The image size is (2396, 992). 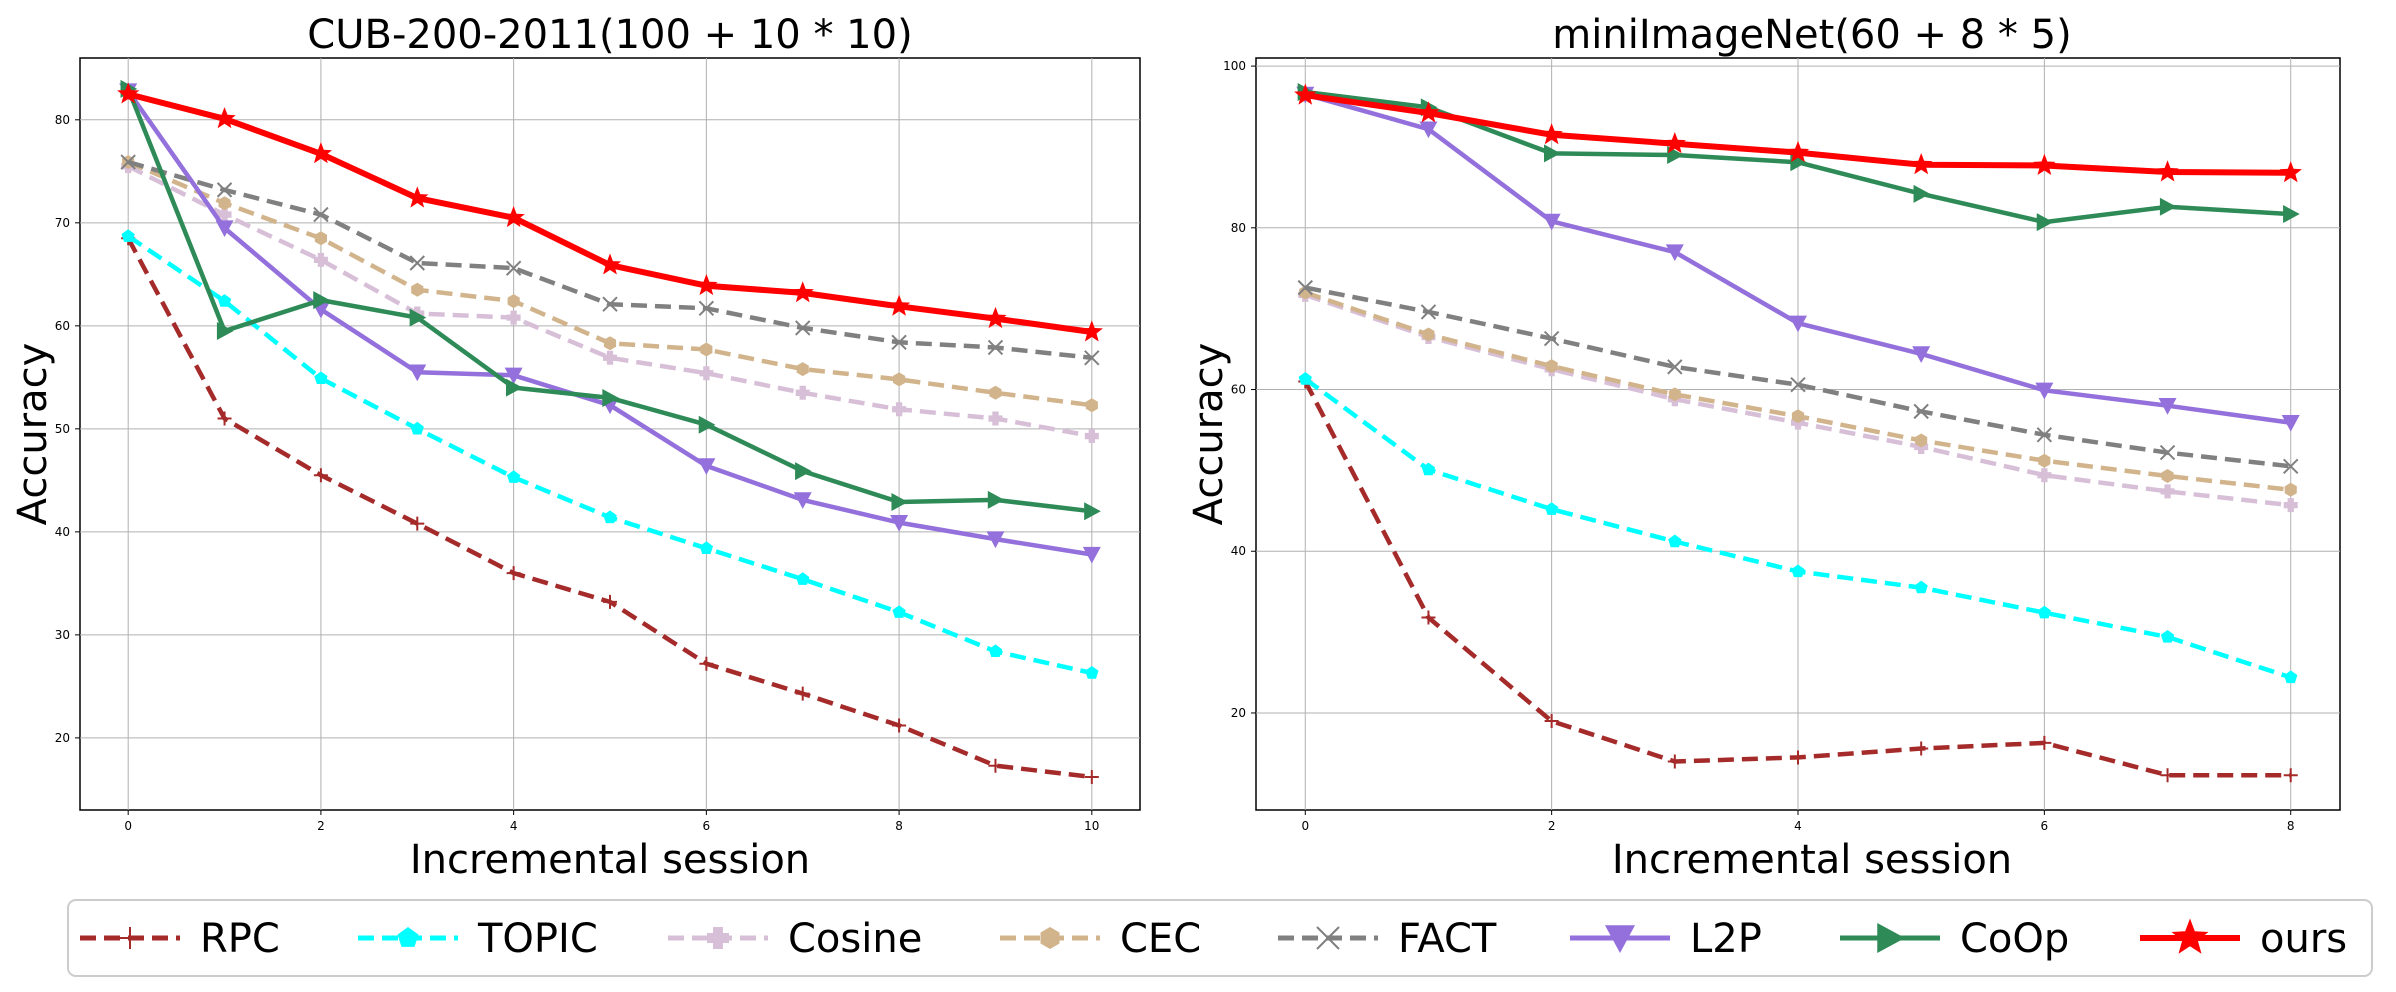 I want to click on miniimagenet-x-axis-label: Incremental session, so click(x=1812, y=860).